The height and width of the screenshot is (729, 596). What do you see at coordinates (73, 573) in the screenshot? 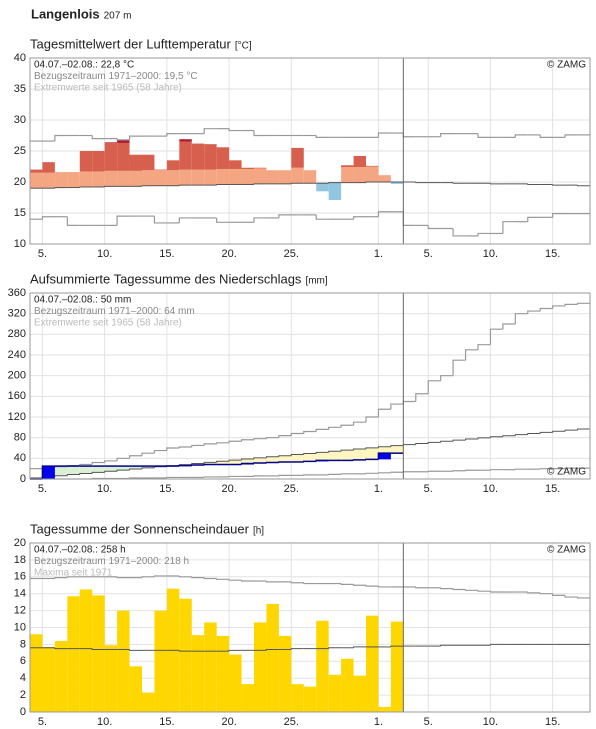
I see `info-line: Maxima seit 1971` at bounding box center [73, 573].